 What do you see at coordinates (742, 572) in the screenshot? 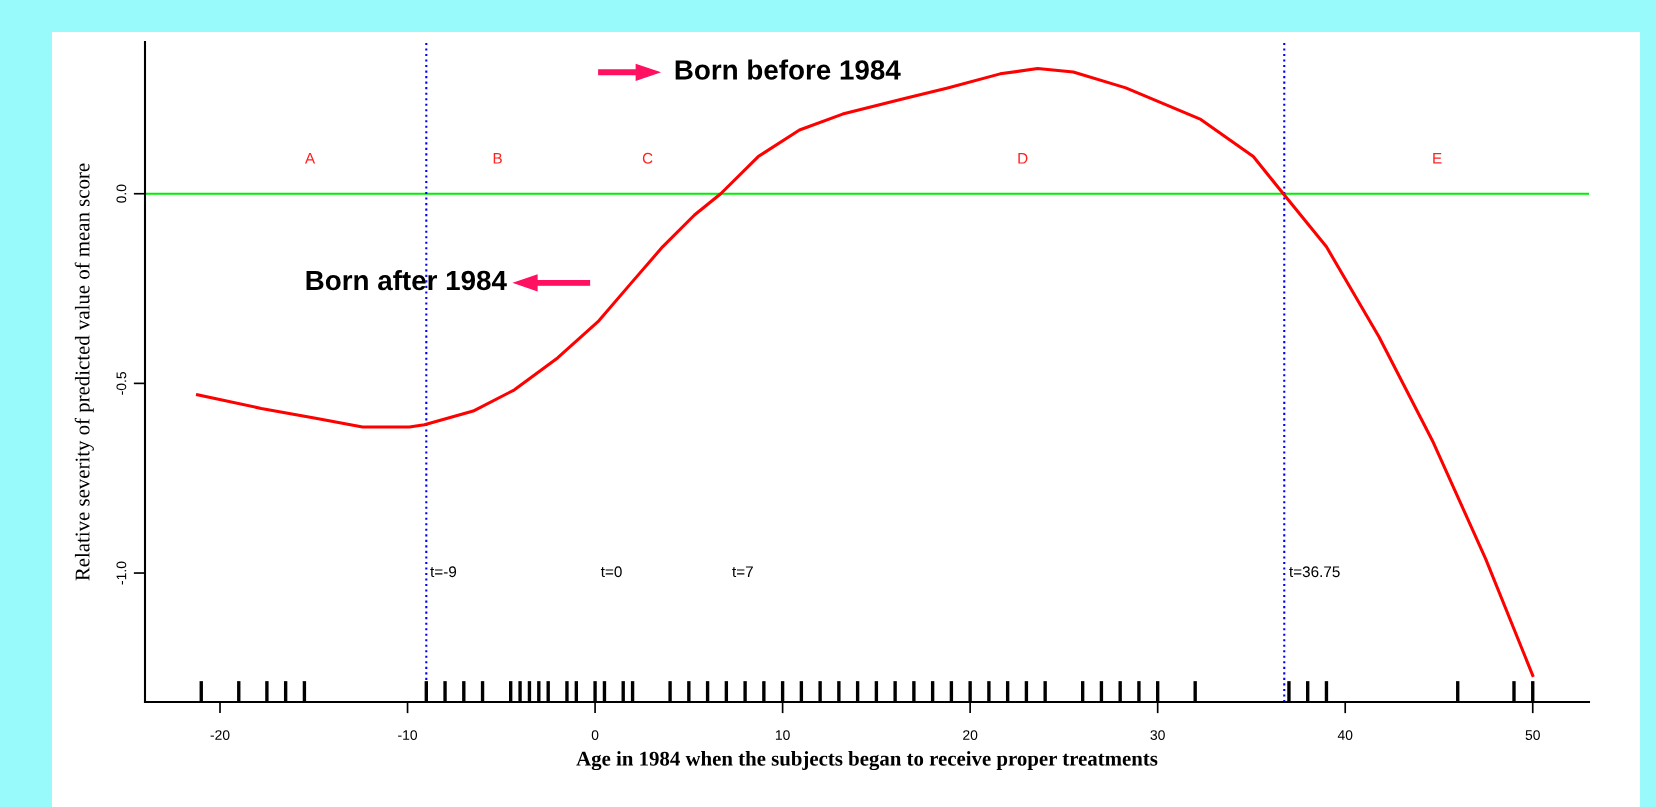
I see `annotation: t=7` at bounding box center [742, 572].